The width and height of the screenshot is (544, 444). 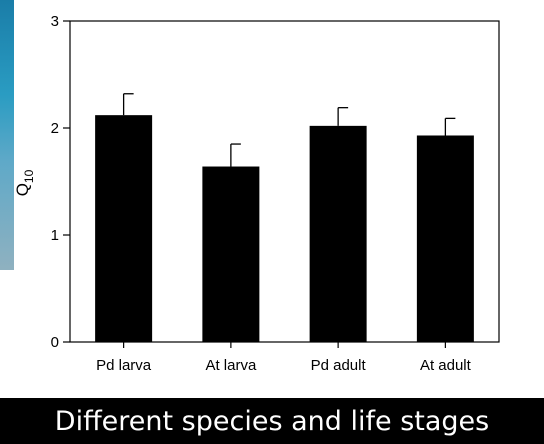 What do you see at coordinates (55, 128) in the screenshot?
I see `y-tick-label: 2` at bounding box center [55, 128].